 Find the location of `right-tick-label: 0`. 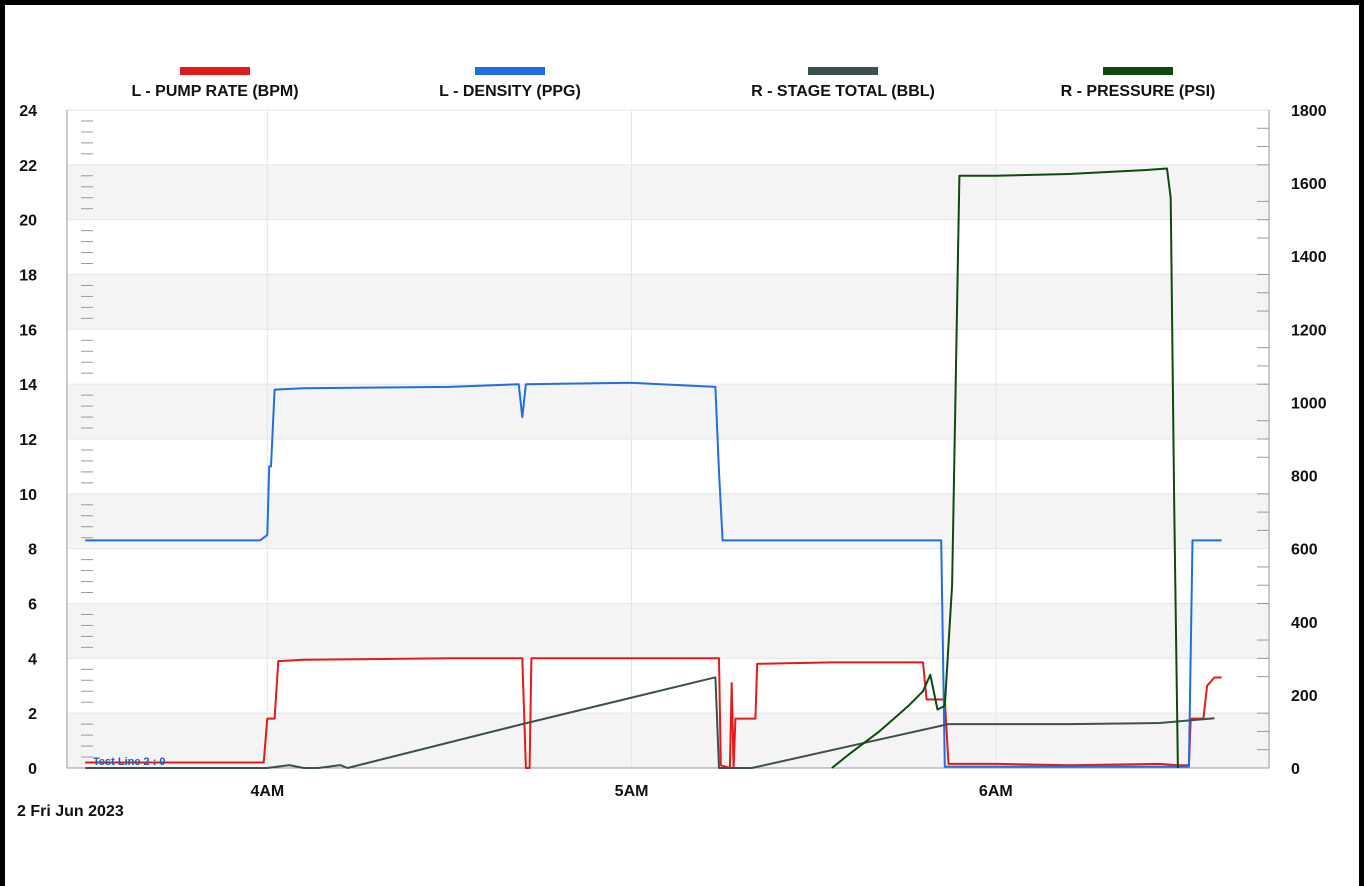

right-tick-label: 0 is located at coordinates (1295, 769).